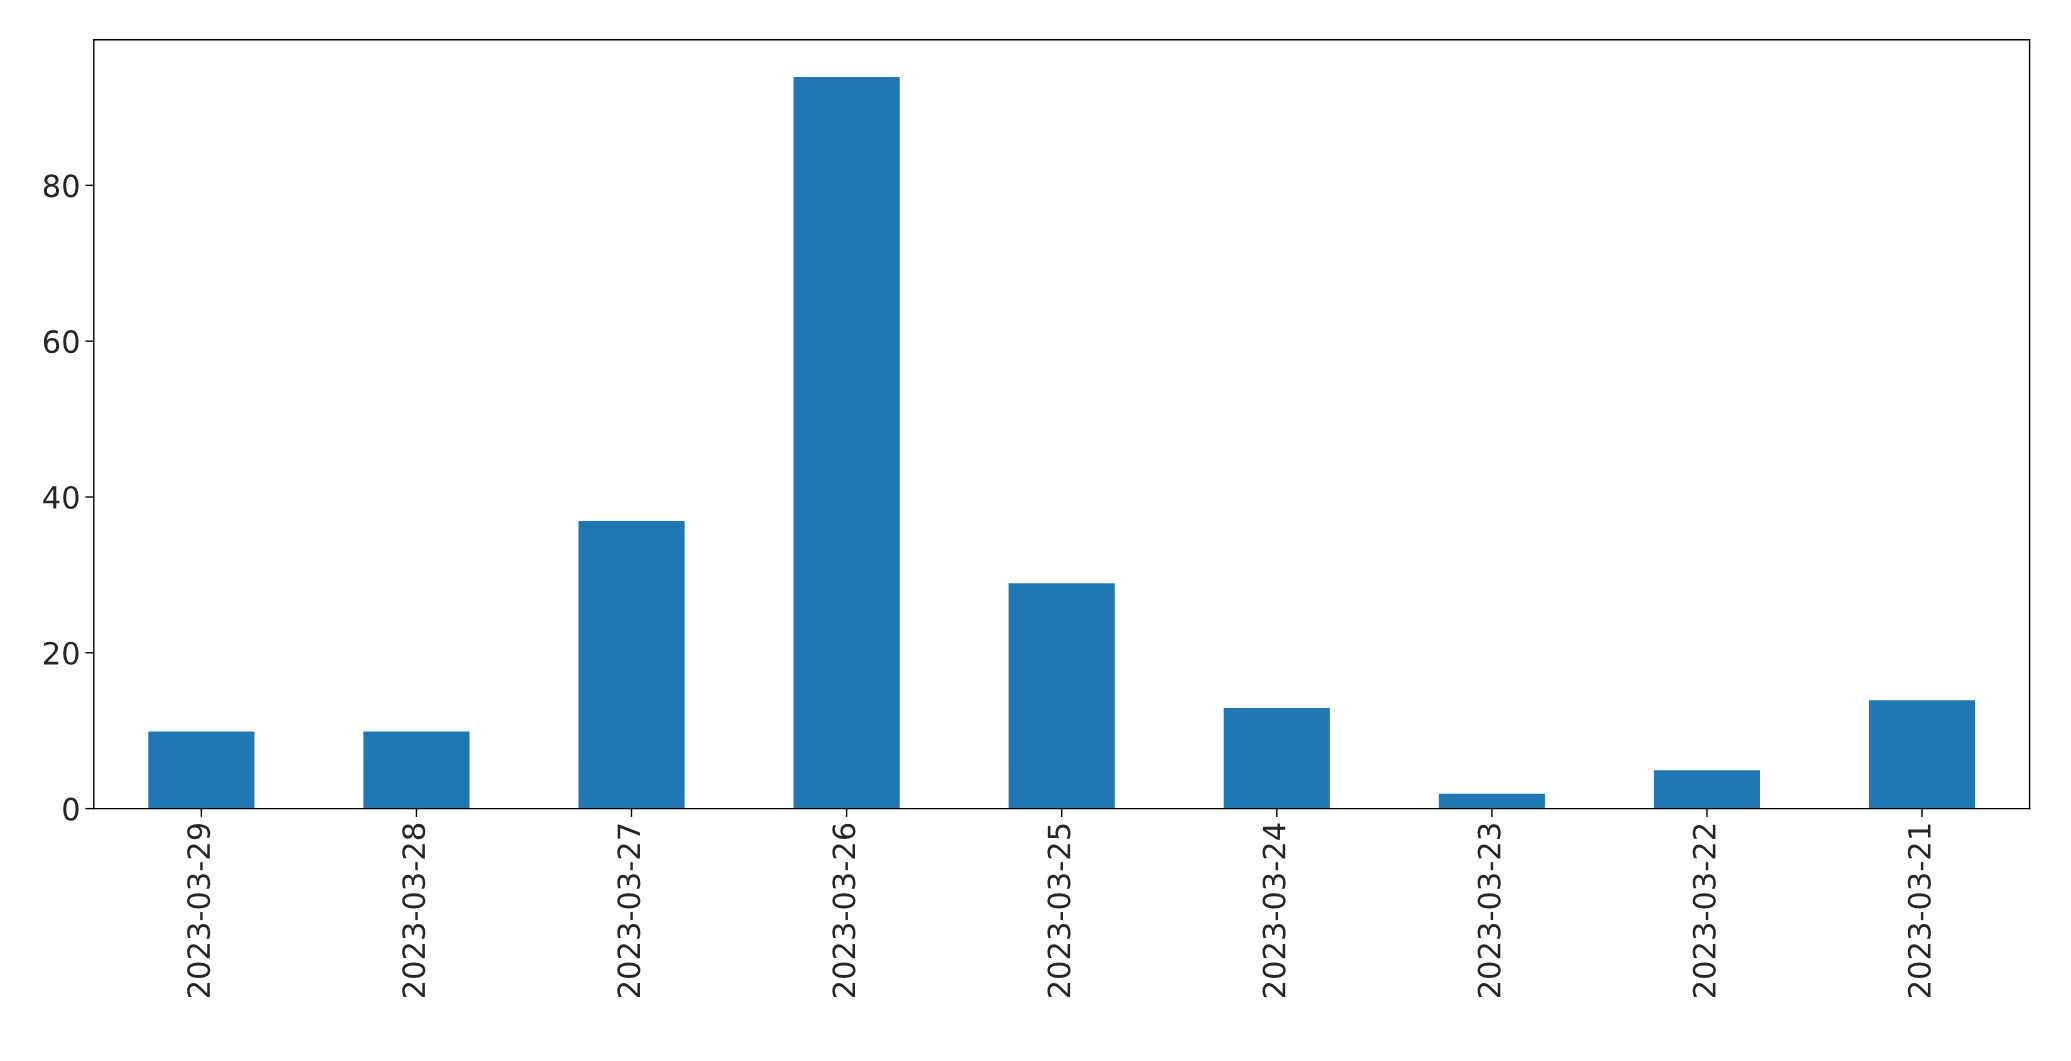  I want to click on y-tick-label: 0, so click(71, 809).